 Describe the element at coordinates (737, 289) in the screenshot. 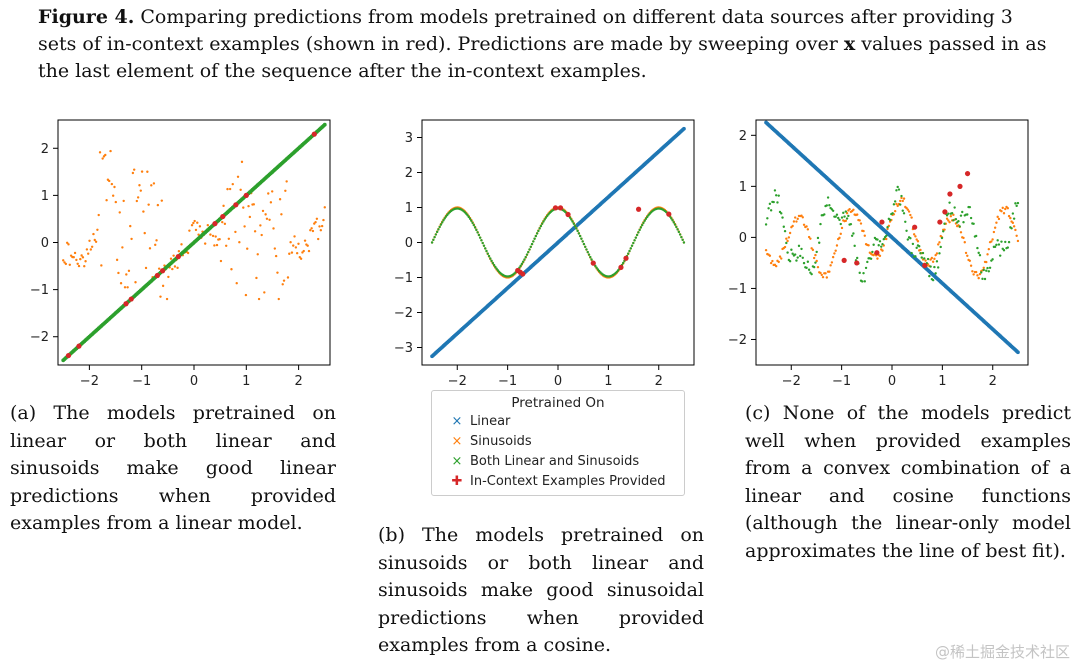

I see `y-tick-label: −1` at that location.